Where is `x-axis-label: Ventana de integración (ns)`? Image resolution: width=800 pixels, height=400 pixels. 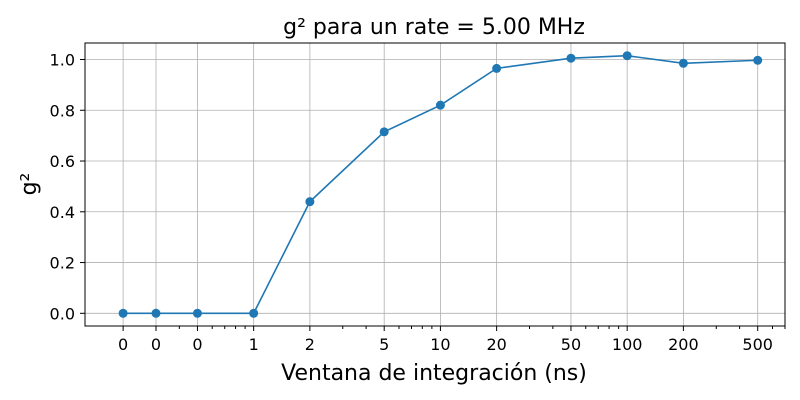
x-axis-label: Ventana de integración (ns) is located at coordinates (434, 373).